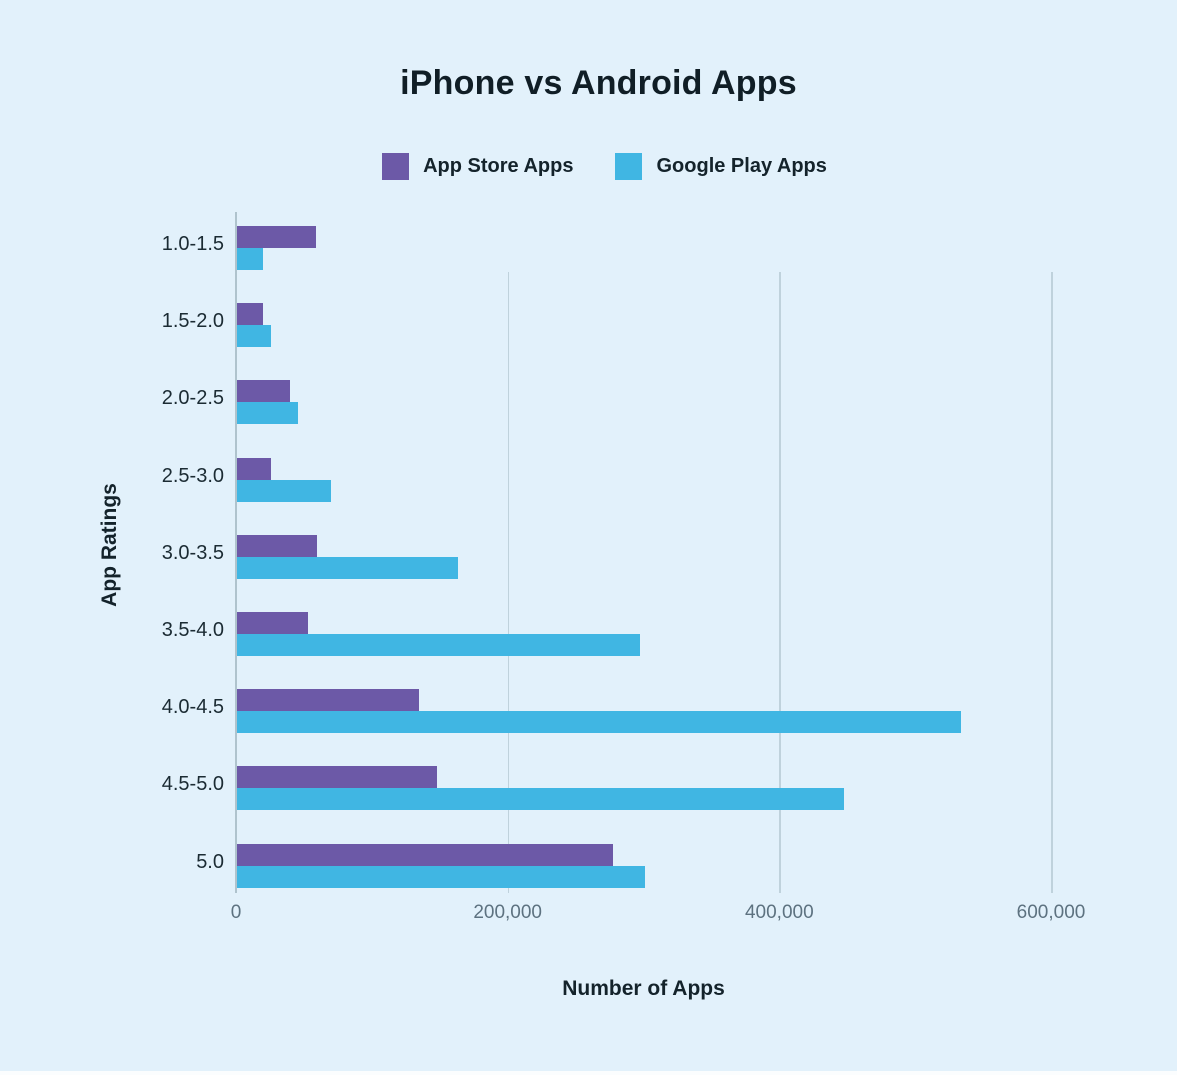 This screenshot has height=1075, width=1177. Describe the element at coordinates (250, 259) in the screenshot. I see `bar-google-play-1.0-1.5` at that location.